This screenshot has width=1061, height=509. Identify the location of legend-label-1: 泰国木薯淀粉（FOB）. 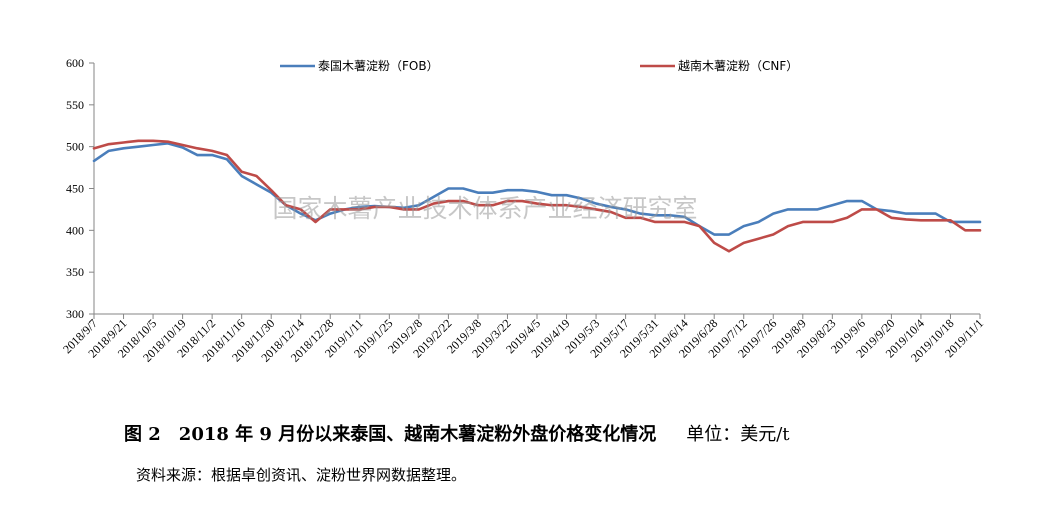
(378, 66).